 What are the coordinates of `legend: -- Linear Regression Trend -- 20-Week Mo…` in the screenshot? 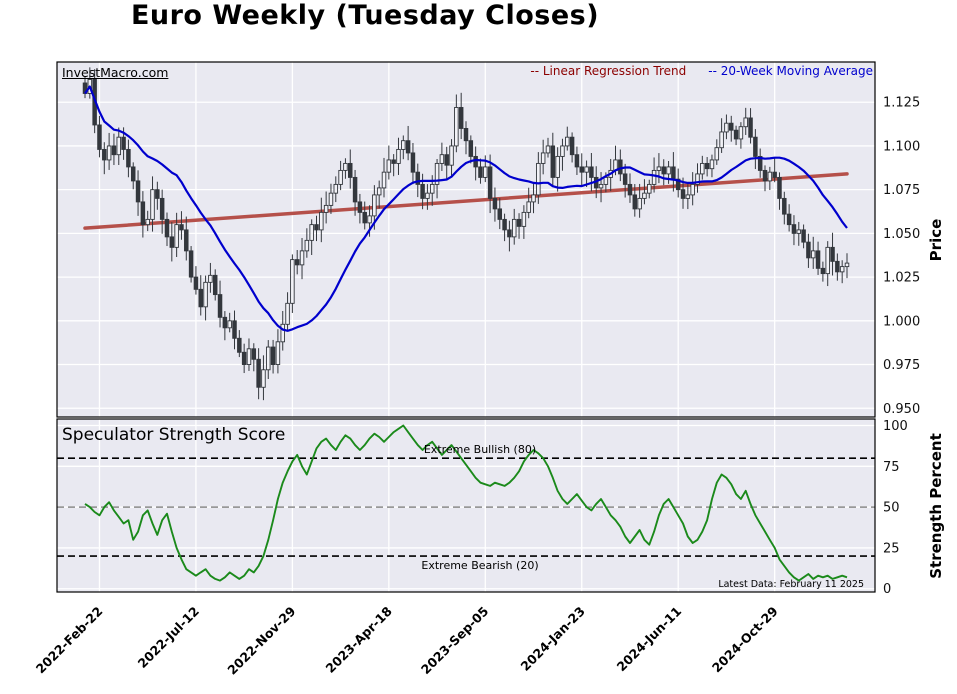 It's located at (701, 71).